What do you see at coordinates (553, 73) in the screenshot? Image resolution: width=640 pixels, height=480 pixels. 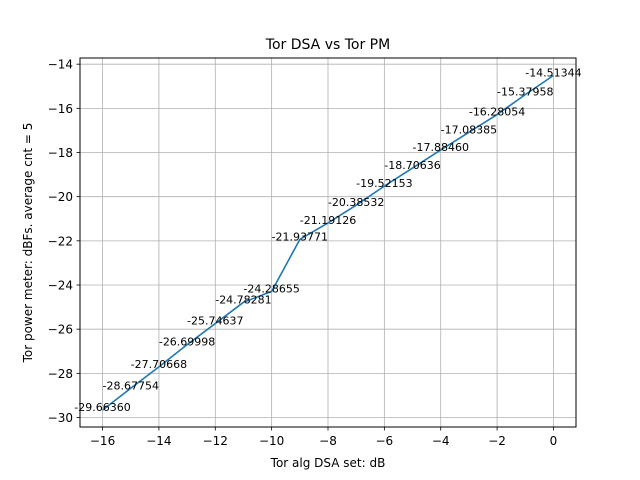 I see `data-label: -14.51344` at bounding box center [553, 73].